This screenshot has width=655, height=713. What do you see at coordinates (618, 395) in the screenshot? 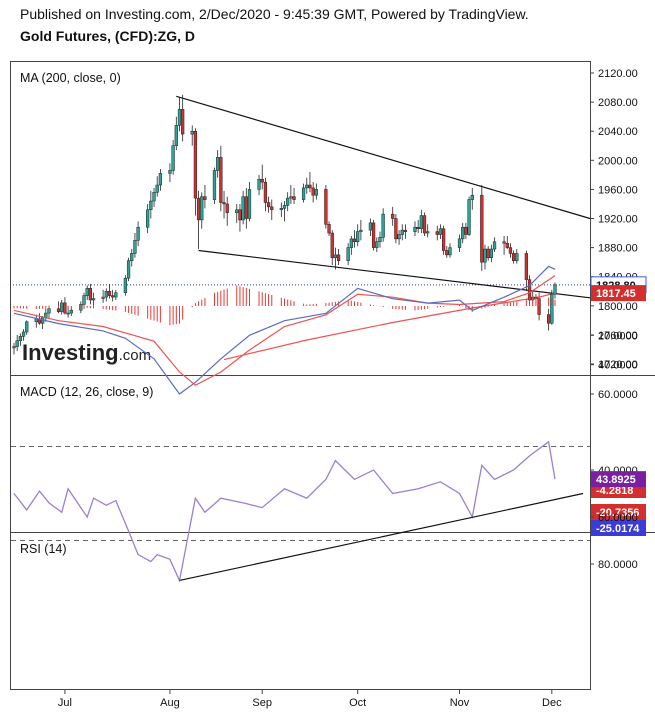
I see `macd-tick-label: 60.0000` at bounding box center [618, 395].